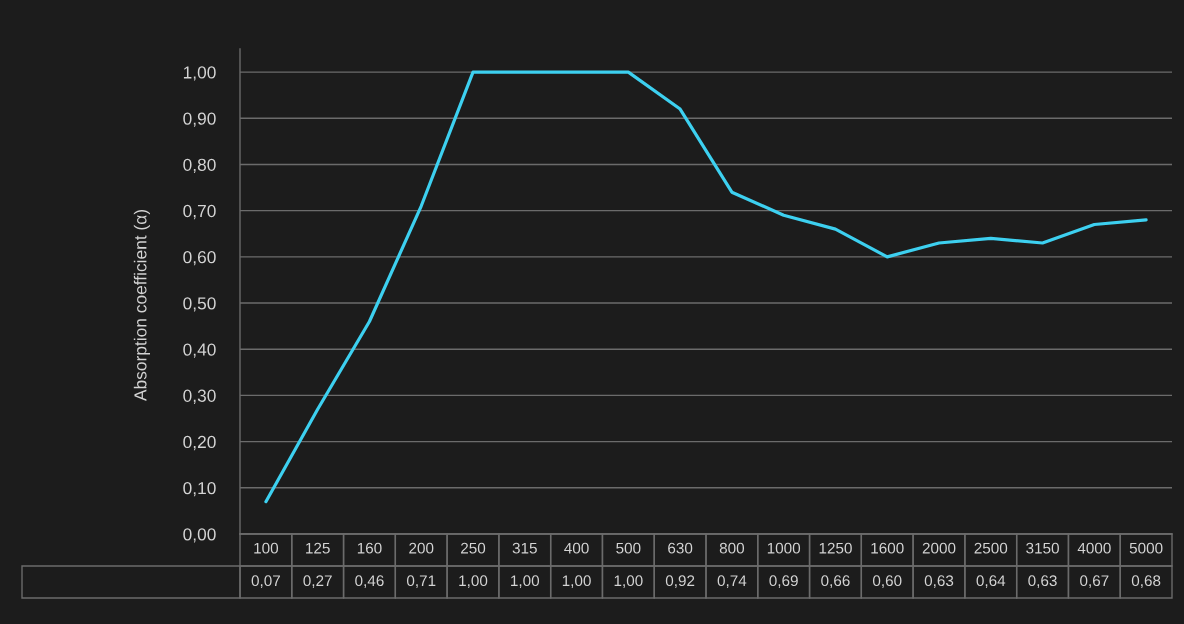  What do you see at coordinates (199, 165) in the screenshot?
I see `y-tick-label: 0,80` at bounding box center [199, 165].